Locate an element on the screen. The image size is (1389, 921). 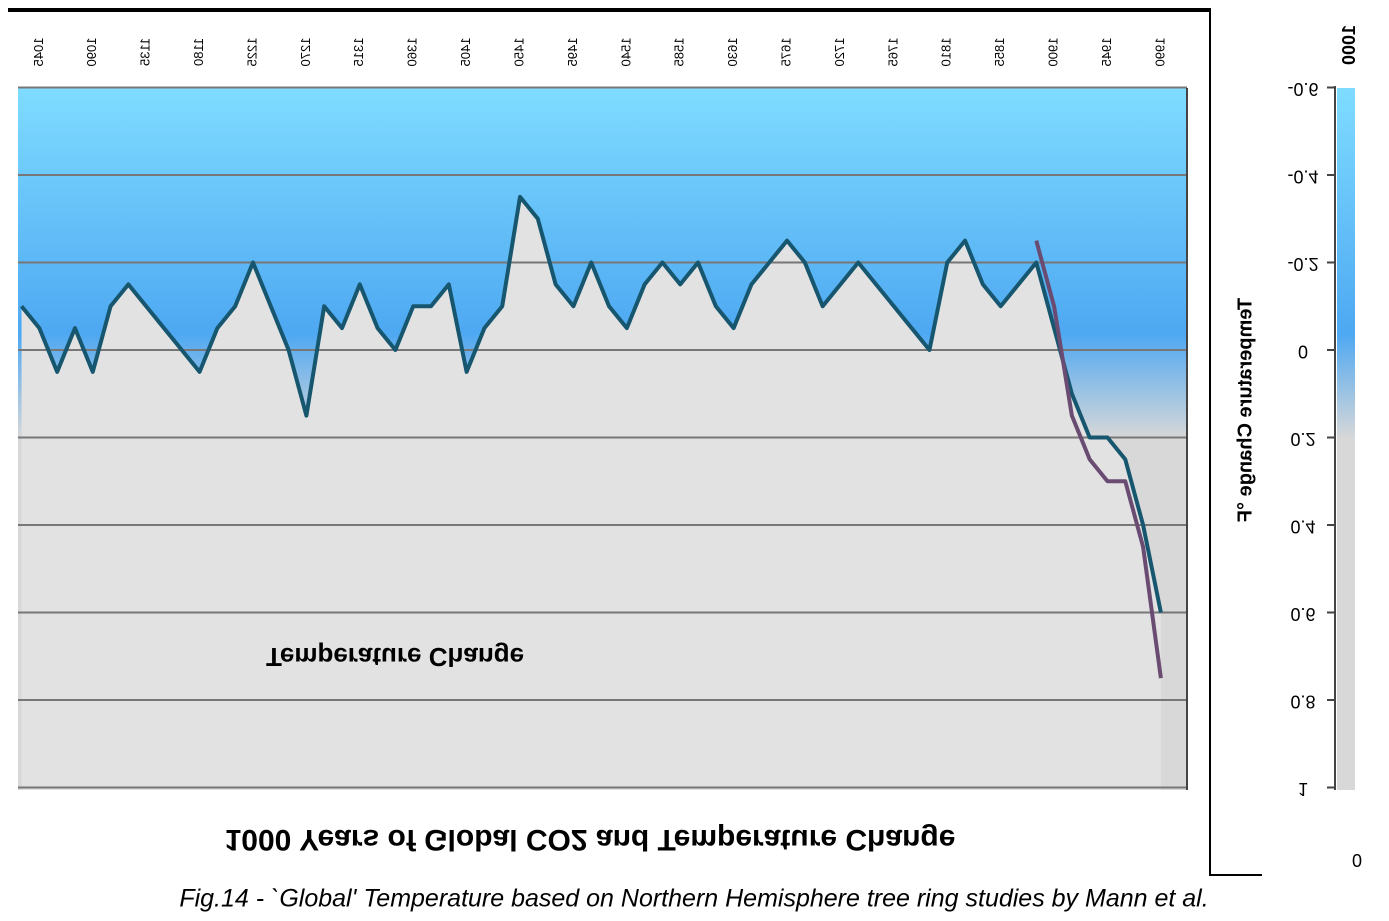
x-tick-label: 1945 is located at coordinates (1106, 52).